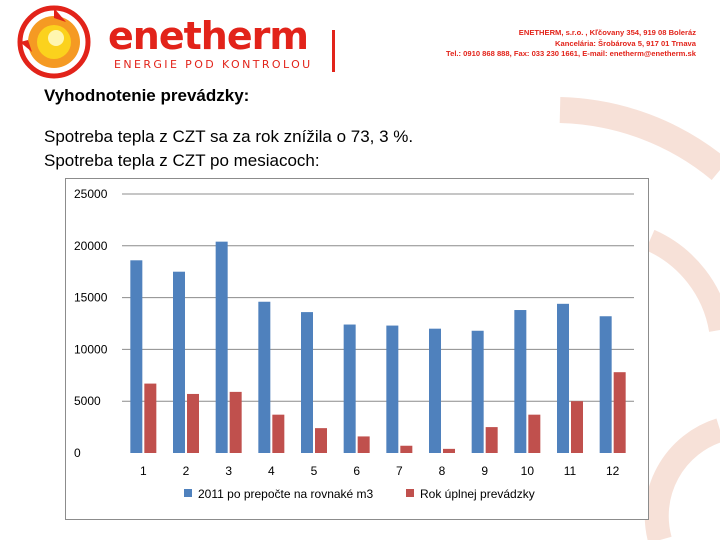 The height and width of the screenshot is (540, 720). What do you see at coordinates (625, 43) in the screenshot?
I see `contact-office: Kancelária: Šrobárova 5, 917 01 Trnava` at bounding box center [625, 43].